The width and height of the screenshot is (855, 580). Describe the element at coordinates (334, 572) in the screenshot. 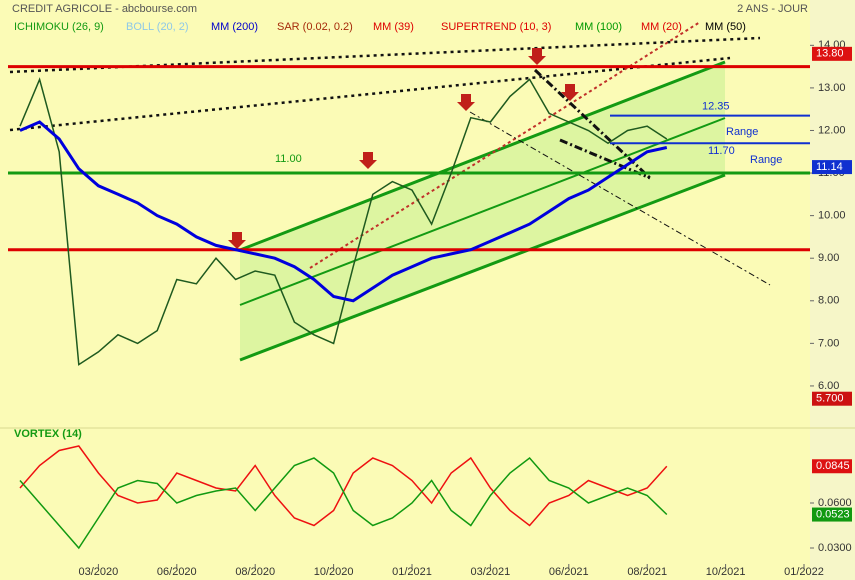

I see `x-tick-label: 10/2020` at that location.